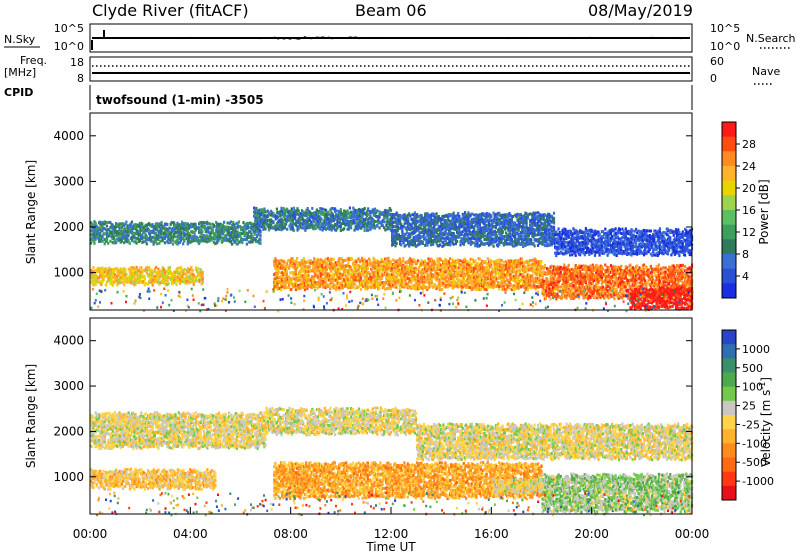 This screenshot has width=800, height=554. I want to click on noise-right-tick-bottom: 10^0, so click(725, 46).